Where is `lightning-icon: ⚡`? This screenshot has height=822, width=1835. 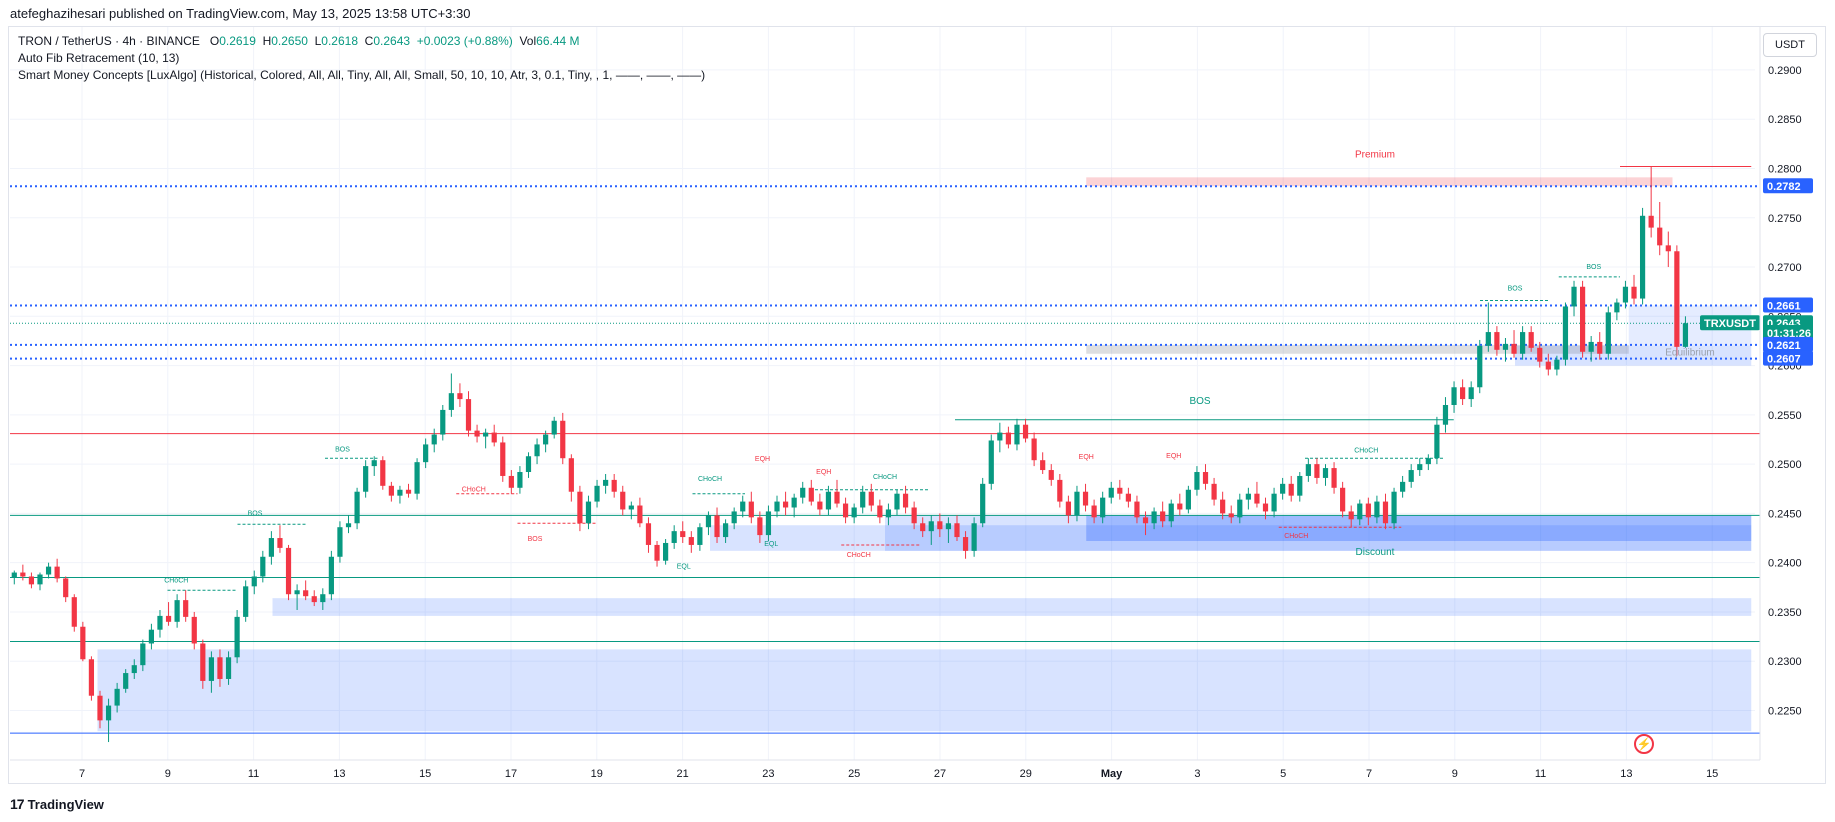 lightning-icon: ⚡ is located at coordinates (1644, 744).